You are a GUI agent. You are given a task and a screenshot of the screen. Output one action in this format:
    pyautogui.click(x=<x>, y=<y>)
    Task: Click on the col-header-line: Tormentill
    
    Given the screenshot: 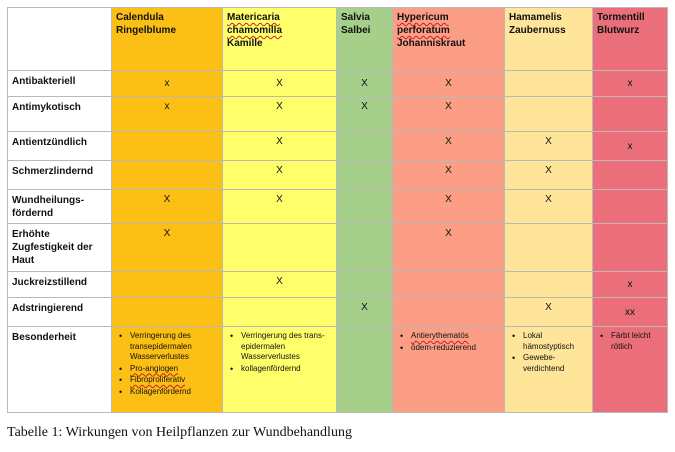 What is the action you would take?
    pyautogui.click(x=621, y=17)
    